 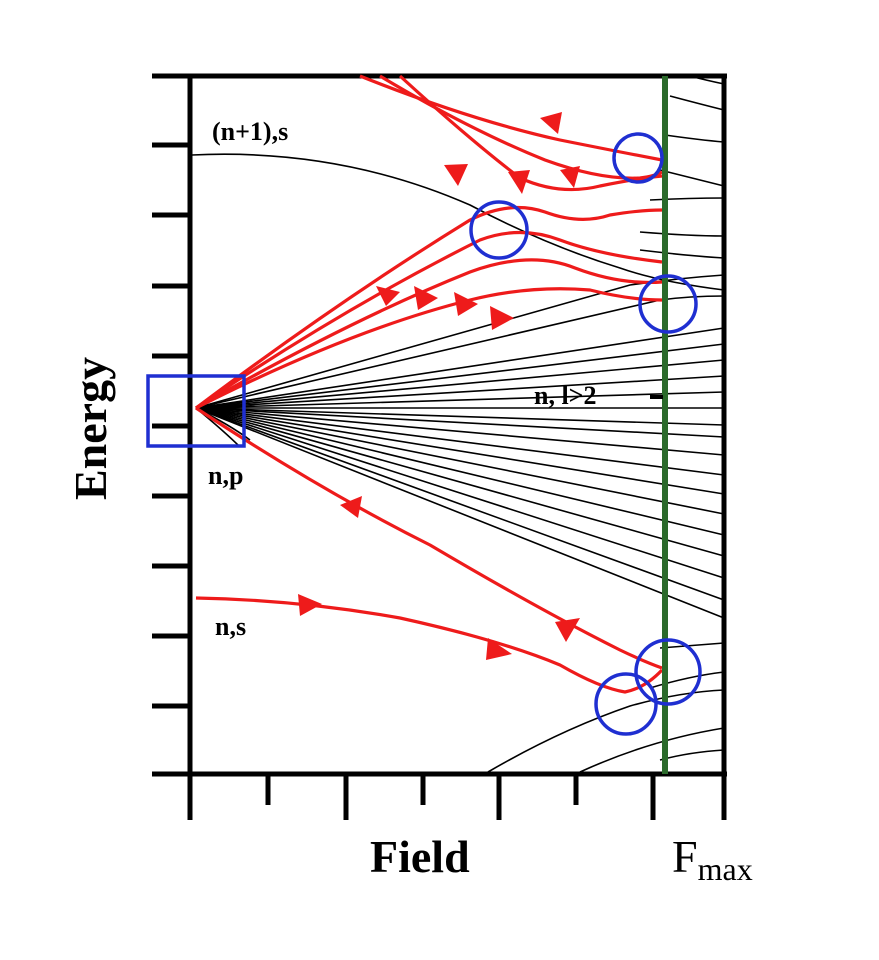 What do you see at coordinates (626, 704) in the screenshot?
I see `crossing-circle-low-left` at bounding box center [626, 704].